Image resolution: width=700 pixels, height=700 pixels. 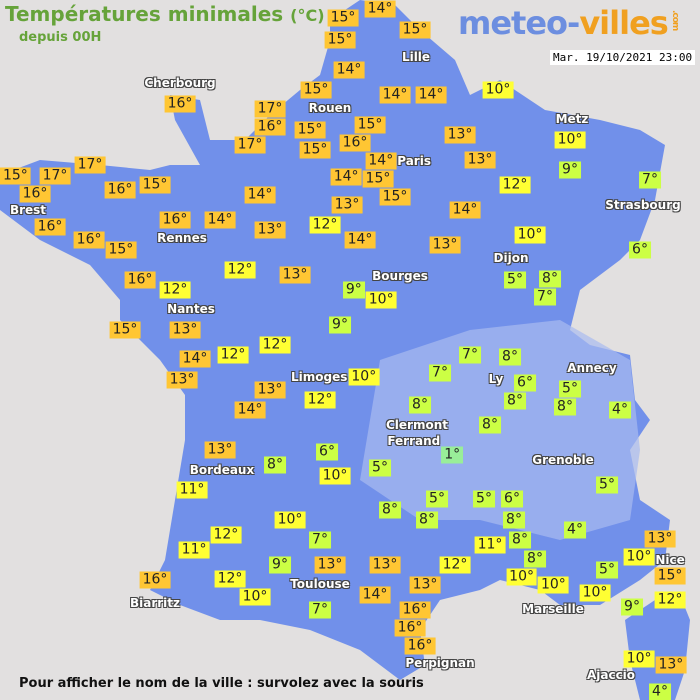 I want to click on temperature-badge: 1°, so click(x=452, y=455).